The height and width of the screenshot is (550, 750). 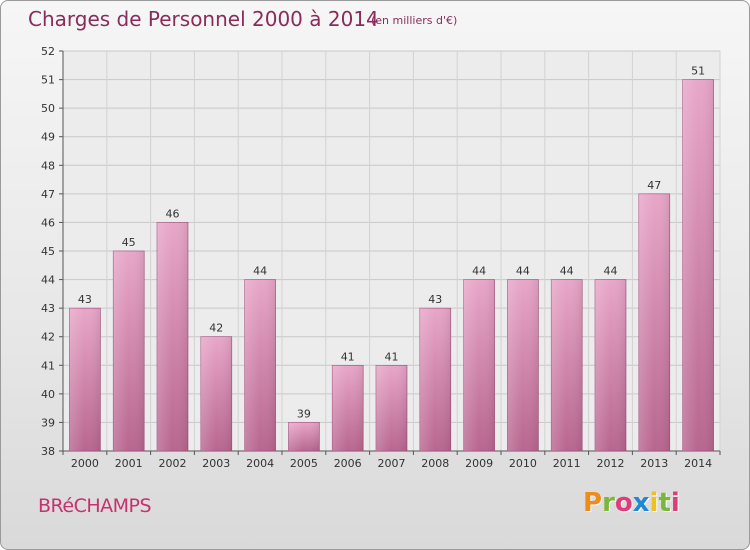 What do you see at coordinates (348, 408) in the screenshot?
I see `bar-shade-2006` at bounding box center [348, 408].